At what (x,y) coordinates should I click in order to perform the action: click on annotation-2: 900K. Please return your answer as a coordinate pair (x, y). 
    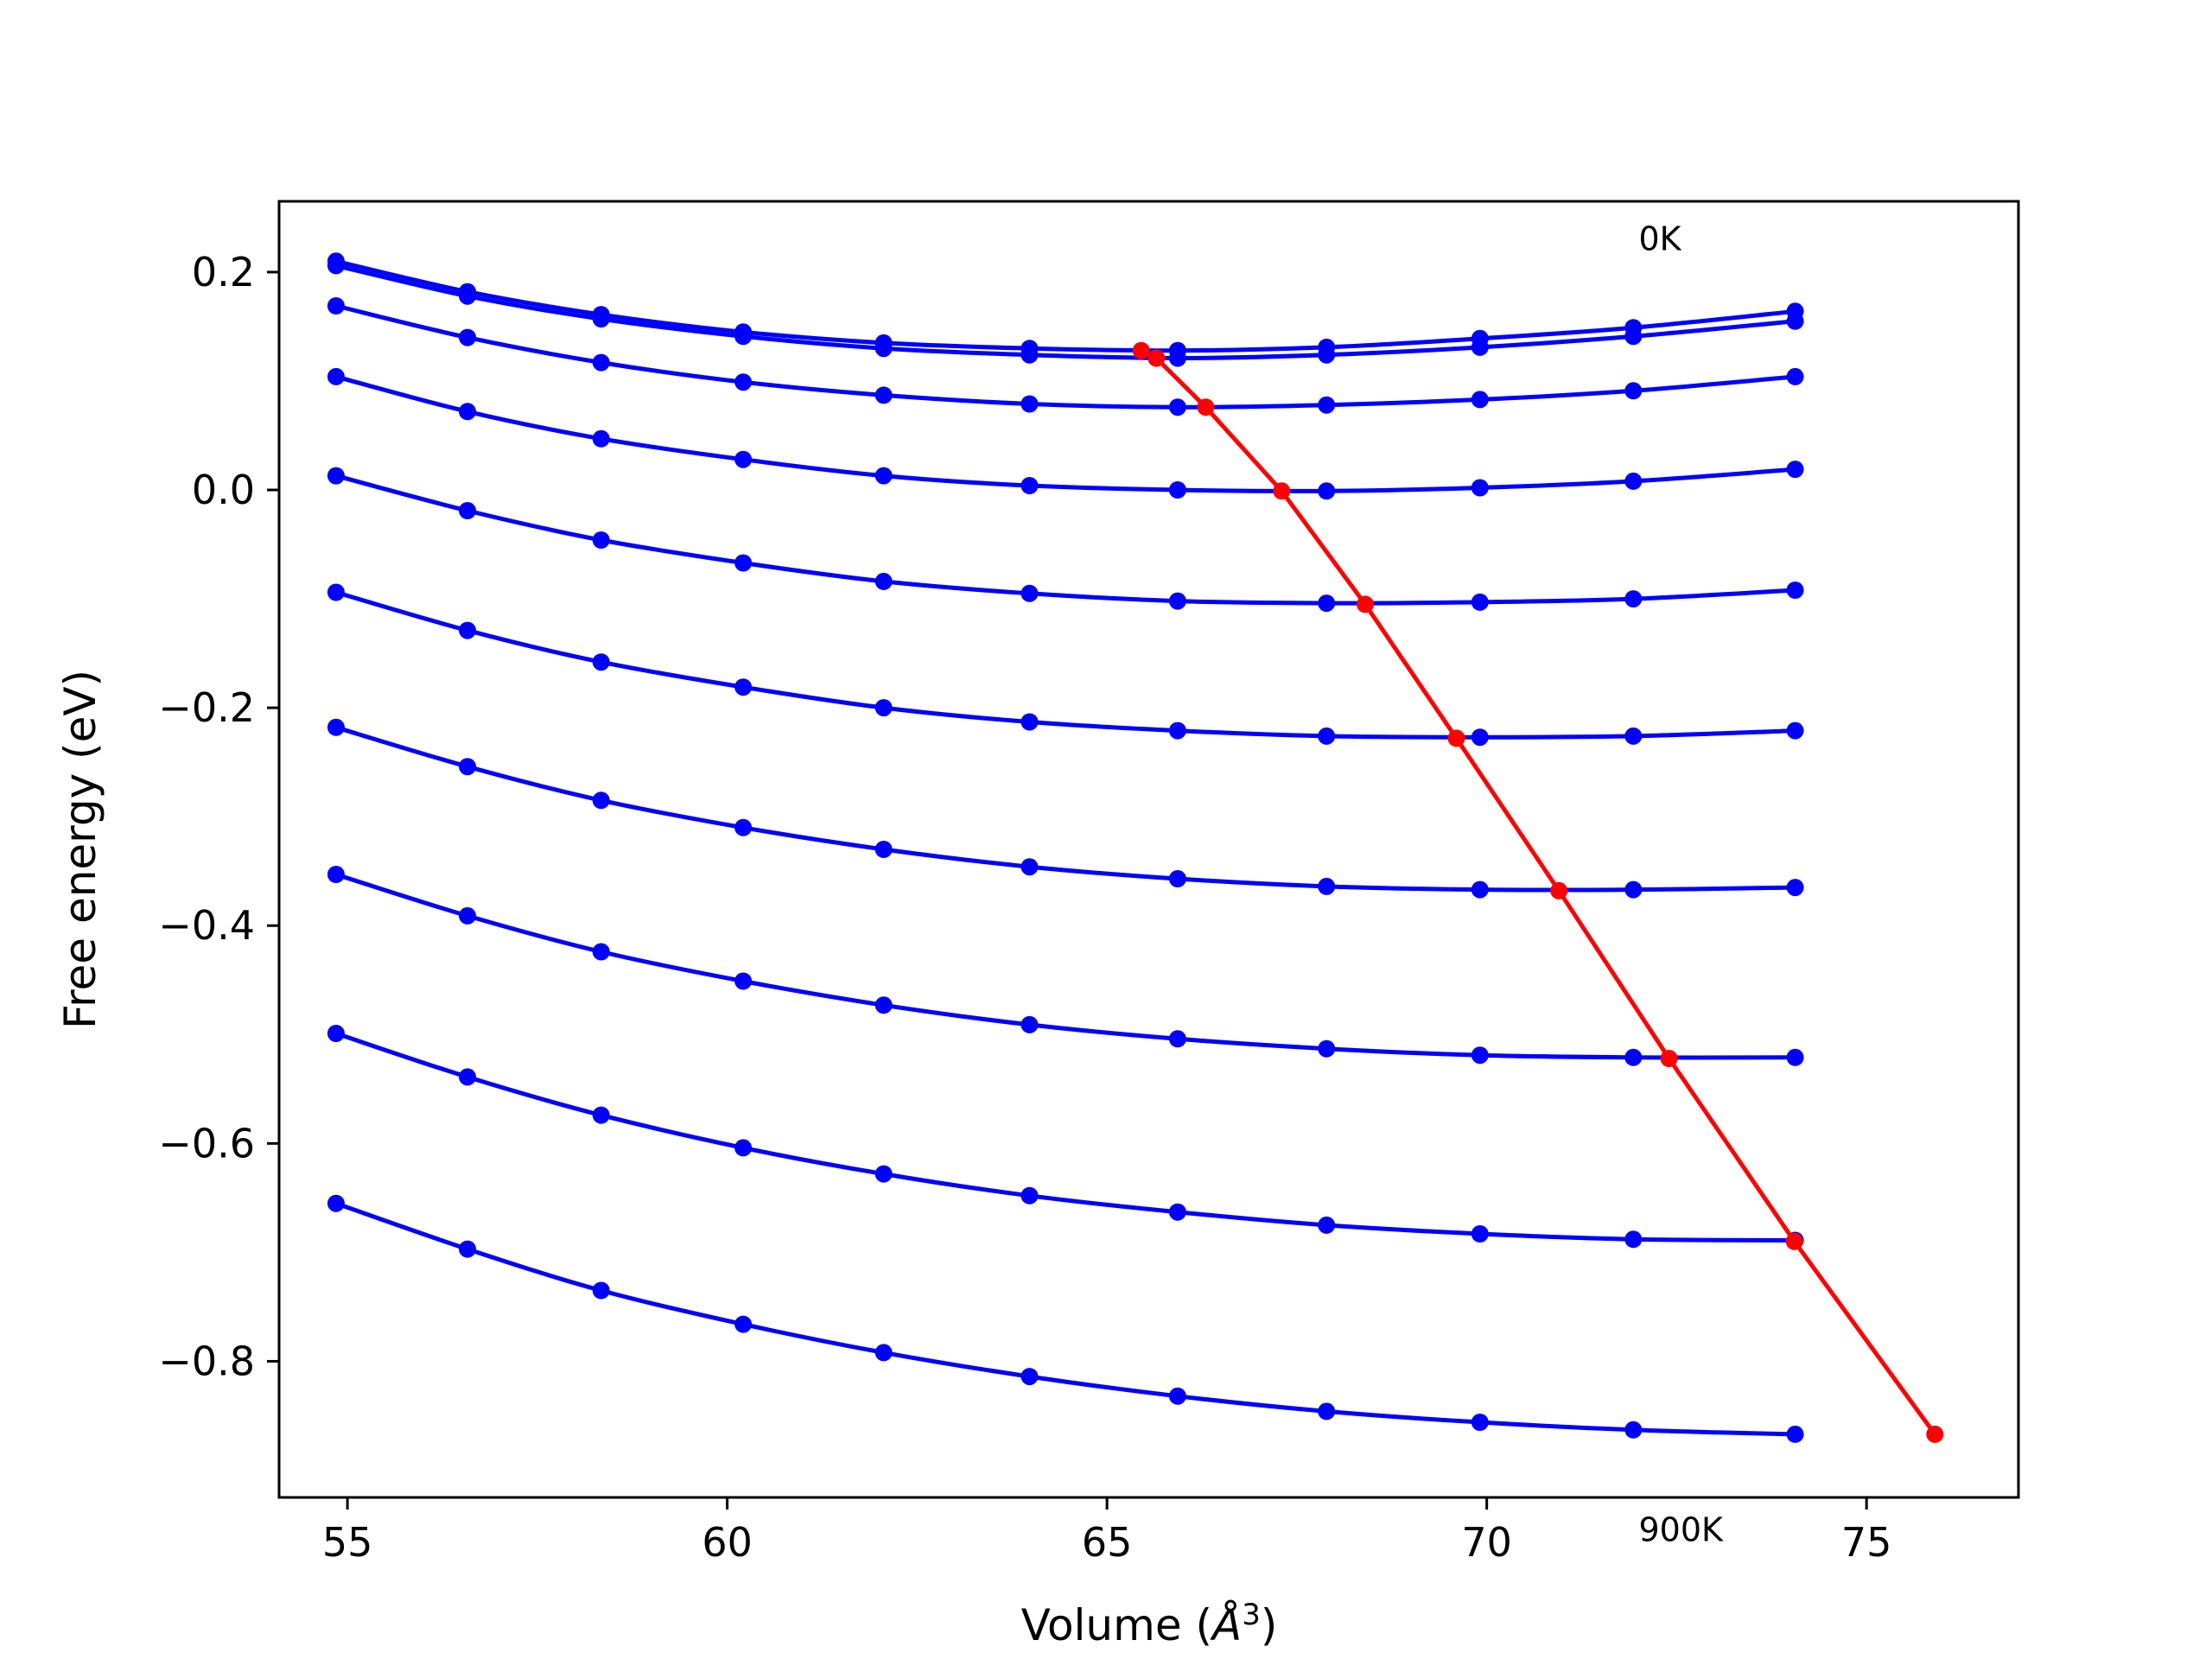
    Looking at the image, I should click on (1681, 1529).